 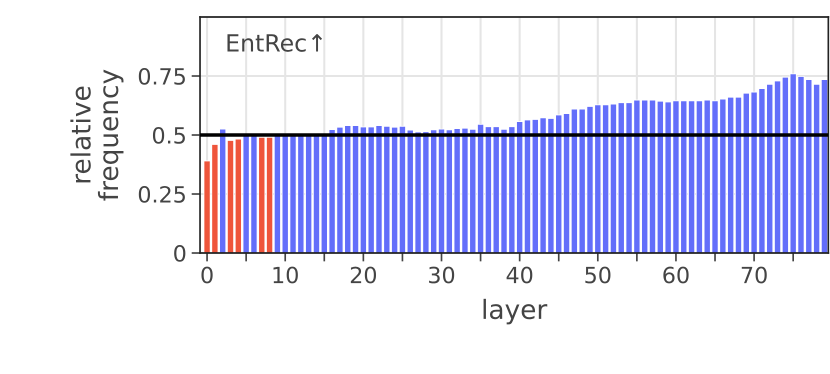 I want to click on x-tick-label: 60, so click(x=676, y=275).